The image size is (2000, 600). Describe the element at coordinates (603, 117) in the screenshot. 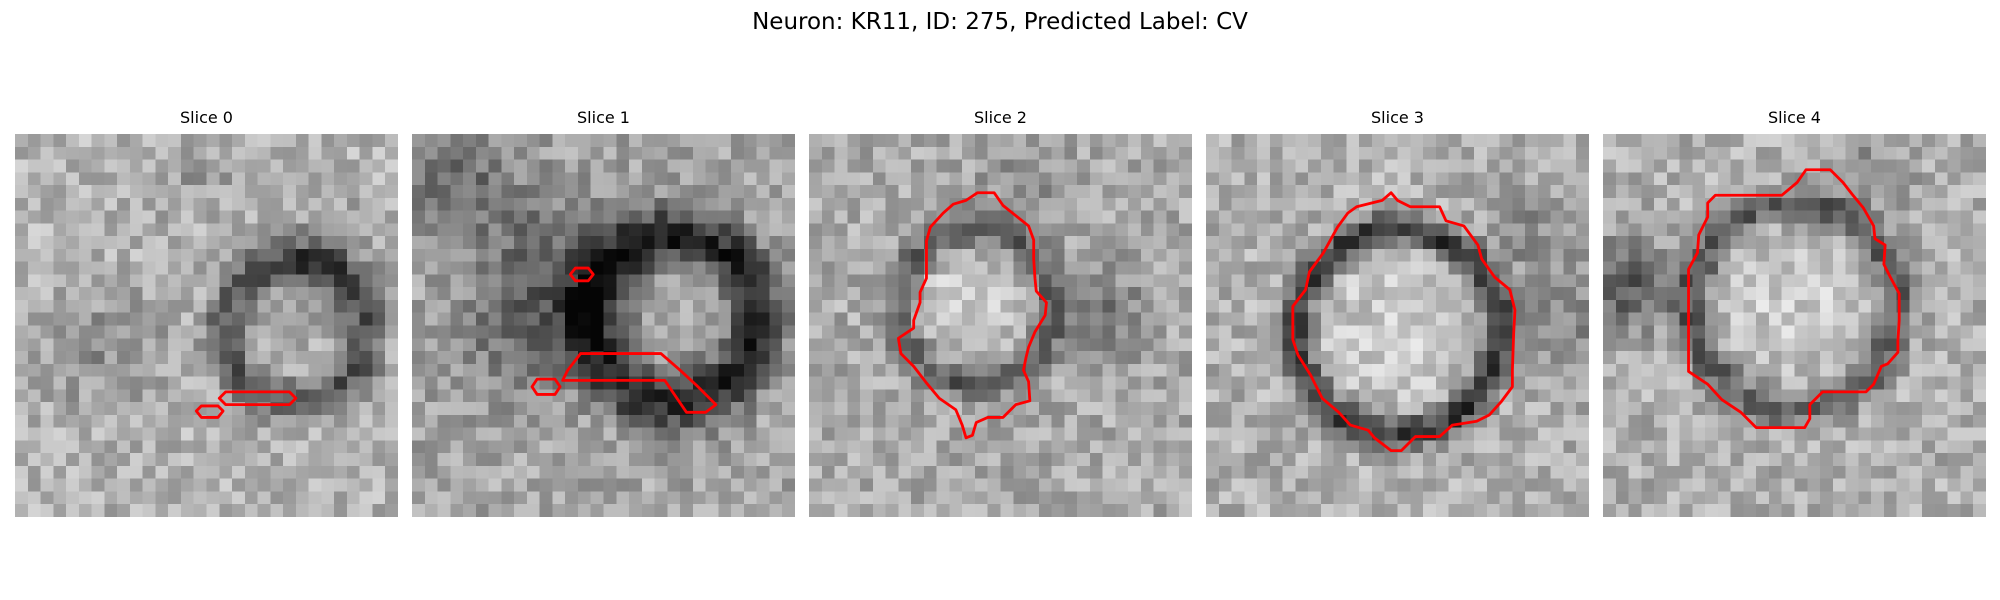

I see `slice-title-1: Slice 1` at that location.